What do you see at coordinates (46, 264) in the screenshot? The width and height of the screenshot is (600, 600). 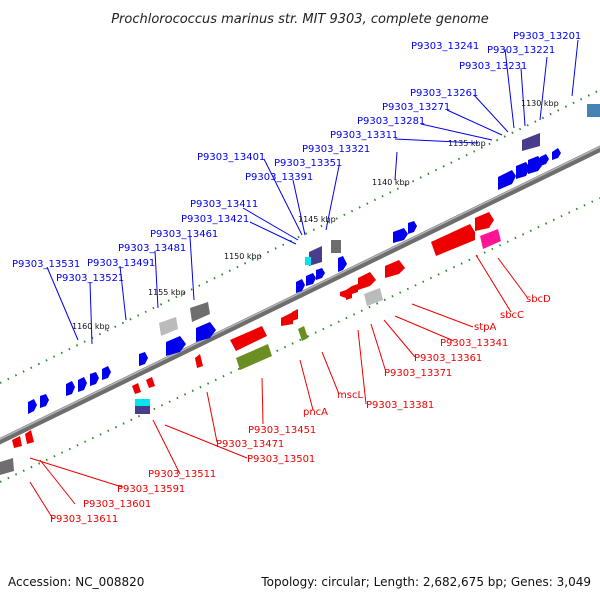 I see `gene-label: P9303_13531` at bounding box center [46, 264].